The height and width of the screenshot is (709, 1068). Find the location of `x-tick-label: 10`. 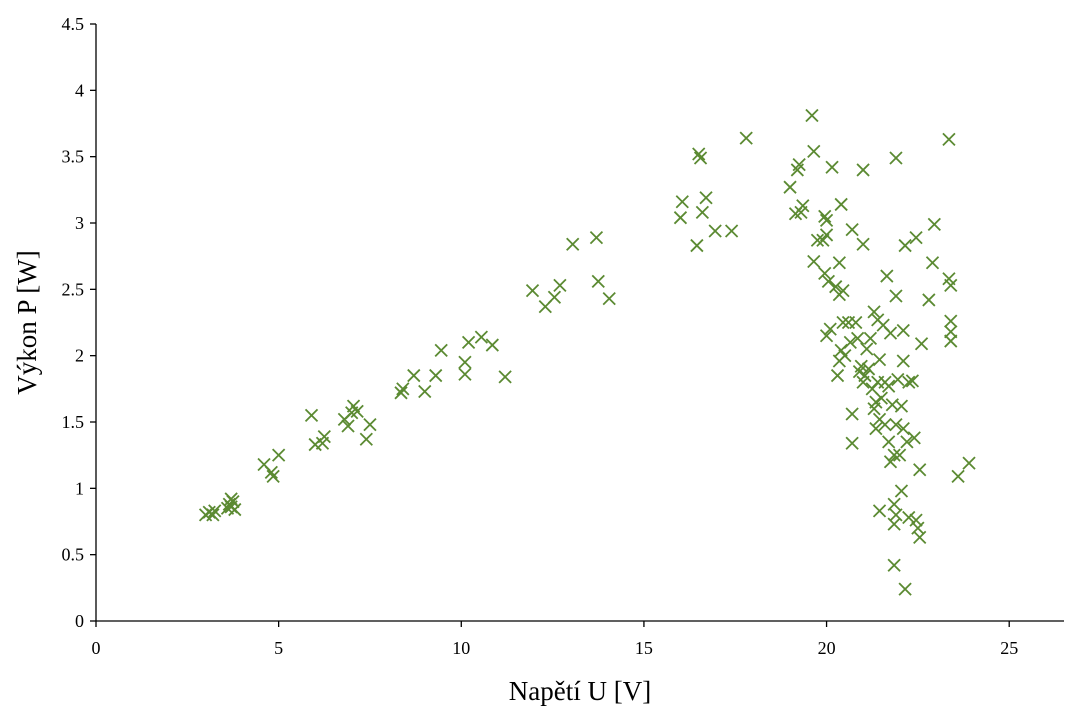

x-tick-label: 10 is located at coordinates (461, 648).